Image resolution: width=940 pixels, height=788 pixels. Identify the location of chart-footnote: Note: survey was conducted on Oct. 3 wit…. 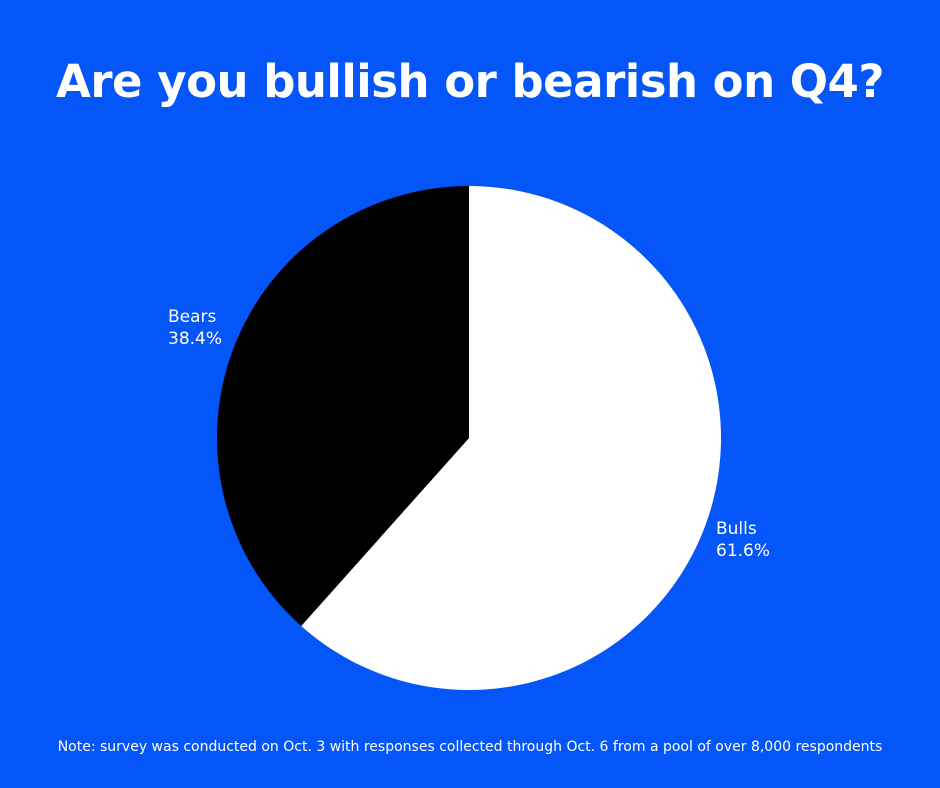
(470, 747).